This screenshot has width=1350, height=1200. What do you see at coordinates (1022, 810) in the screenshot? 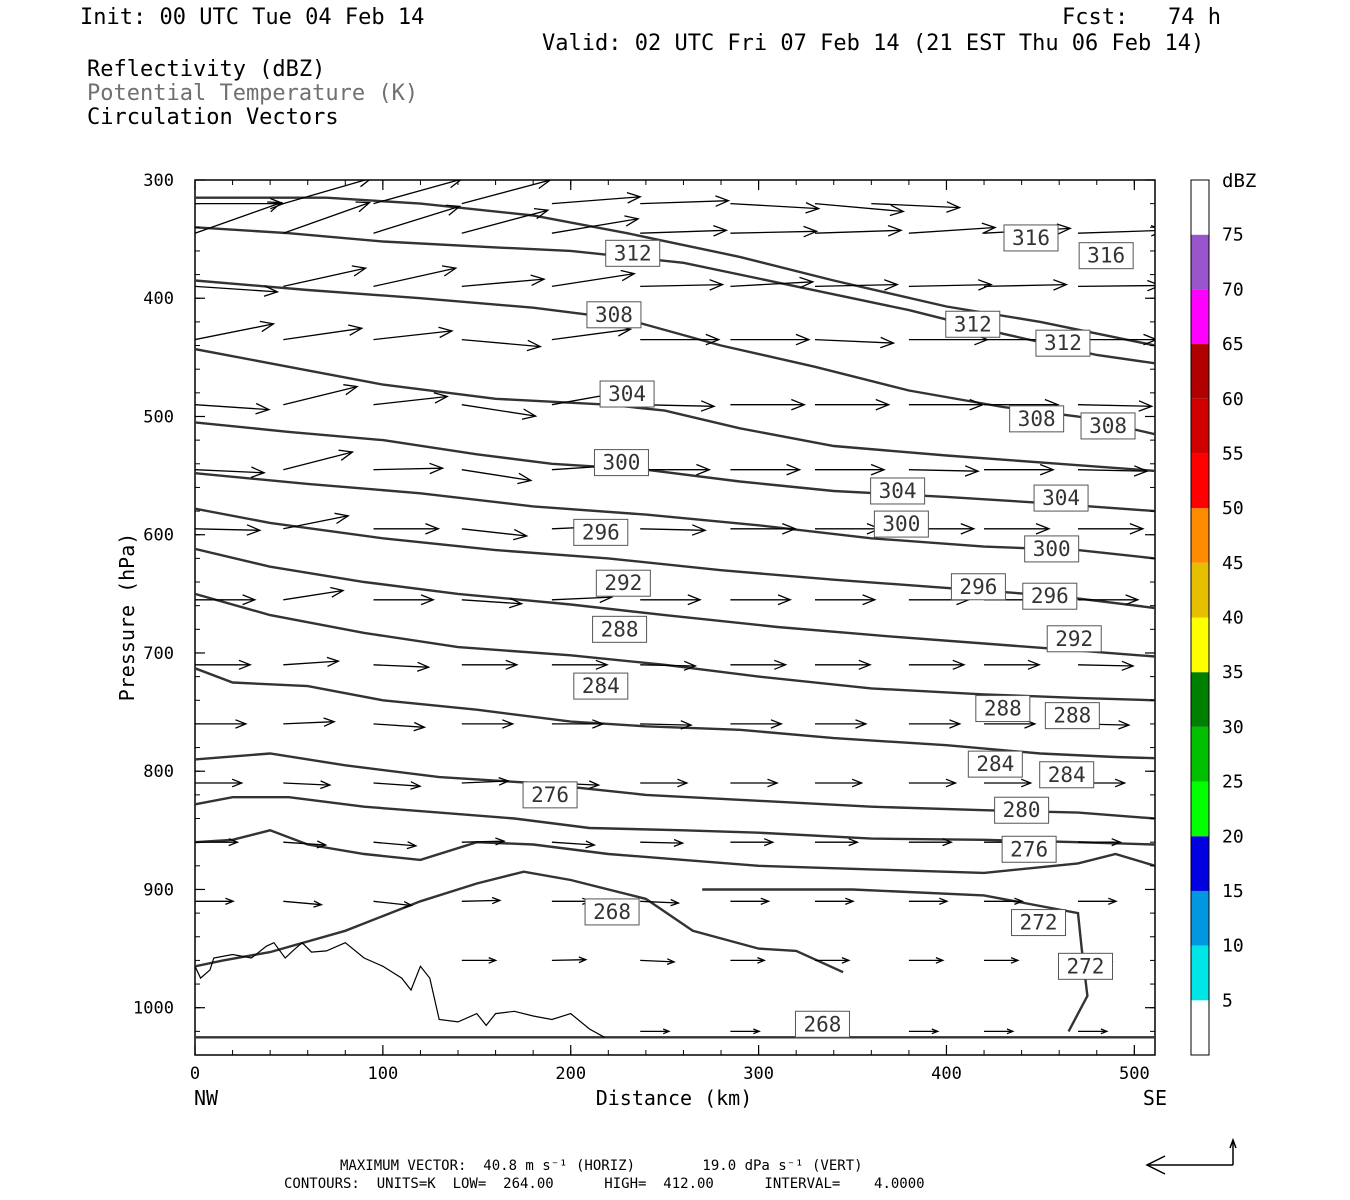
I see `svg-text: 280` at bounding box center [1022, 810].